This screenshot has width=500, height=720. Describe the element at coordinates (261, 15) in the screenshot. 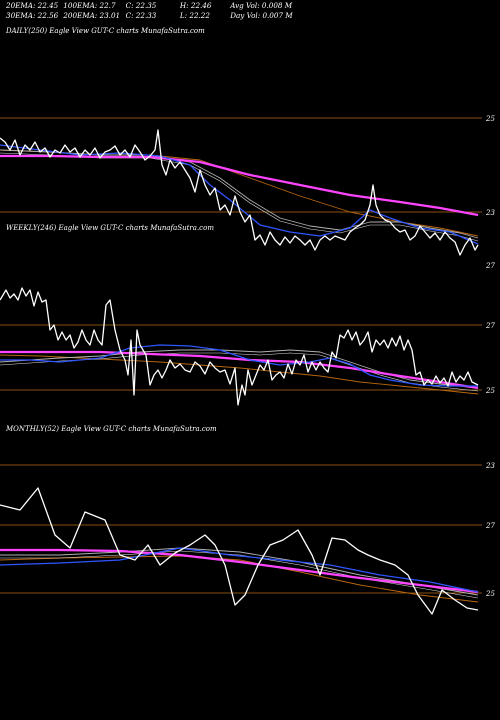

I see `stat-day-vol: Day Vol: 0.007 M` at that location.